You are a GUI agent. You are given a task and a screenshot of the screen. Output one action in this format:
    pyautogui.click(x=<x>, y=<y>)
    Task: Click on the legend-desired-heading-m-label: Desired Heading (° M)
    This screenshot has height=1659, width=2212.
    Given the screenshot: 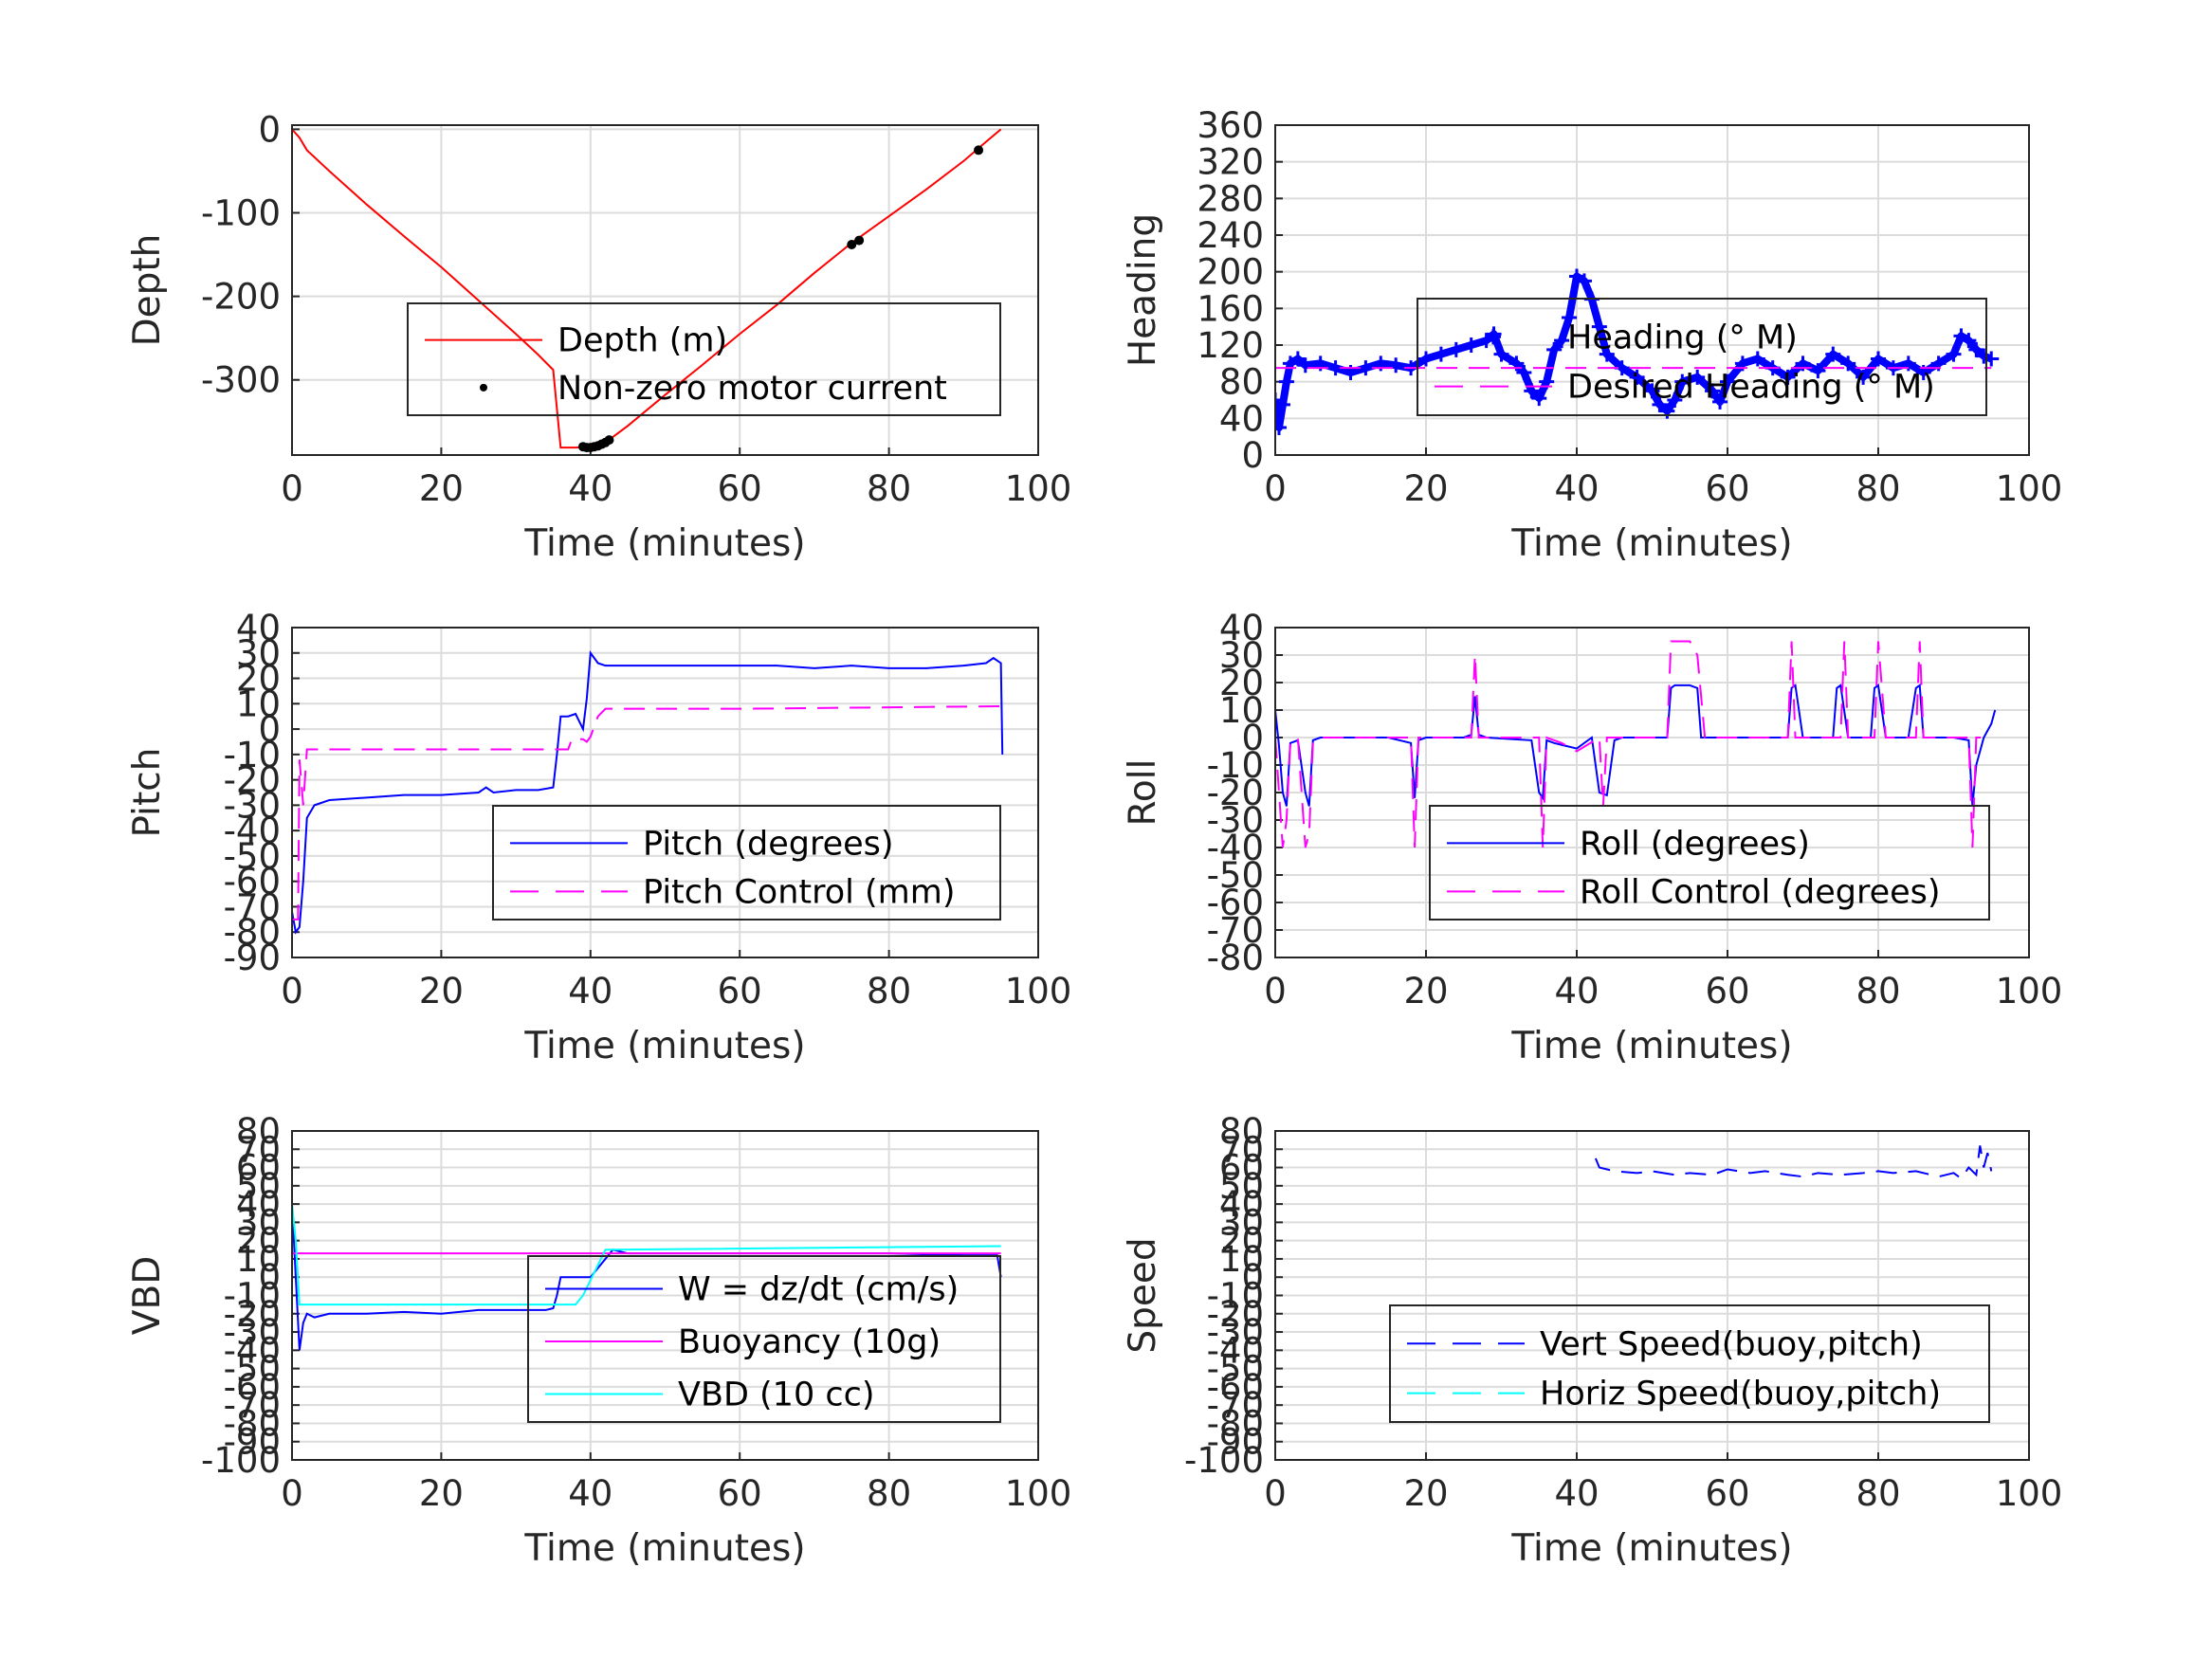 What is the action you would take?
    pyautogui.click(x=1751, y=388)
    